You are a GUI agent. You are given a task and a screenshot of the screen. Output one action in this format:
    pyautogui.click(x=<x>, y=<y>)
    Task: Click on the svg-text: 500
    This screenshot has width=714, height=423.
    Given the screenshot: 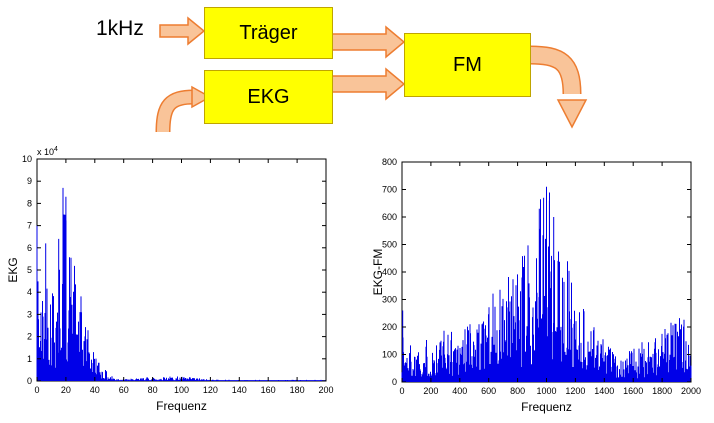 What is the action you would take?
    pyautogui.click(x=389, y=245)
    